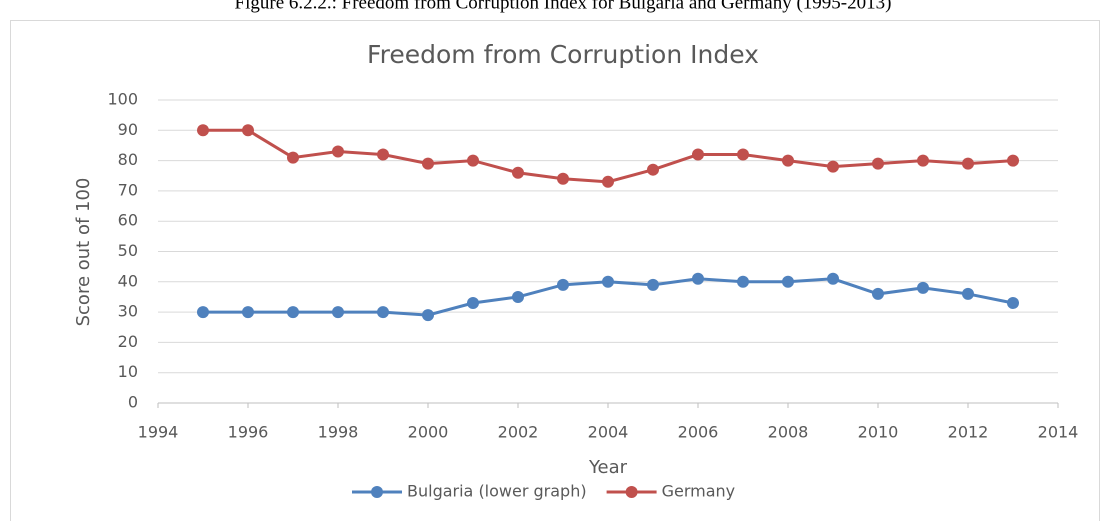 The width and height of the screenshot is (1107, 521). Describe the element at coordinates (128, 250) in the screenshot. I see `y-tick-label: 50` at that location.